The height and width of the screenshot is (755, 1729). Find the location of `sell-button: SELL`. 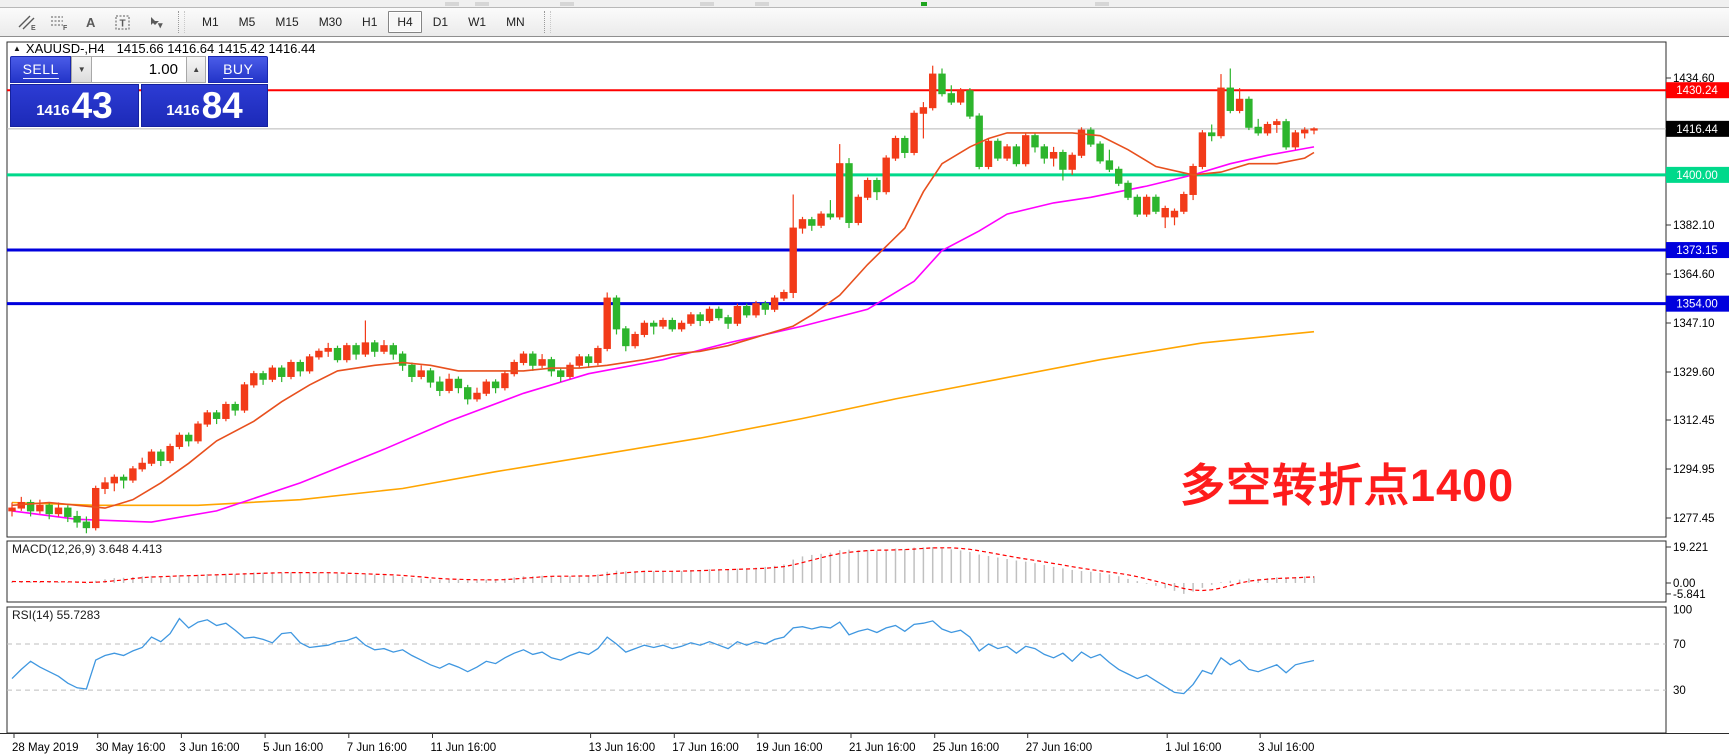

sell-button: SELL is located at coordinates (41, 69).